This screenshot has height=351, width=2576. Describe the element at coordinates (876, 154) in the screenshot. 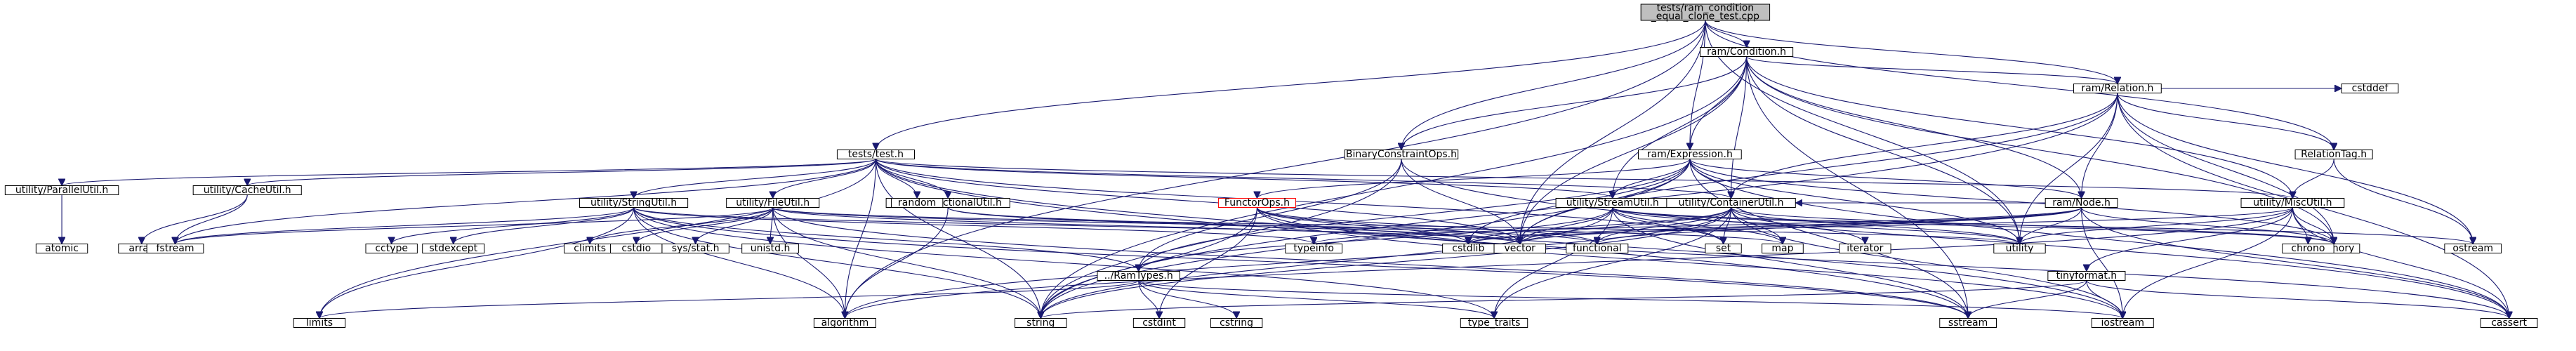

I see `node-tests-test-h: tests/test.h` at that location.